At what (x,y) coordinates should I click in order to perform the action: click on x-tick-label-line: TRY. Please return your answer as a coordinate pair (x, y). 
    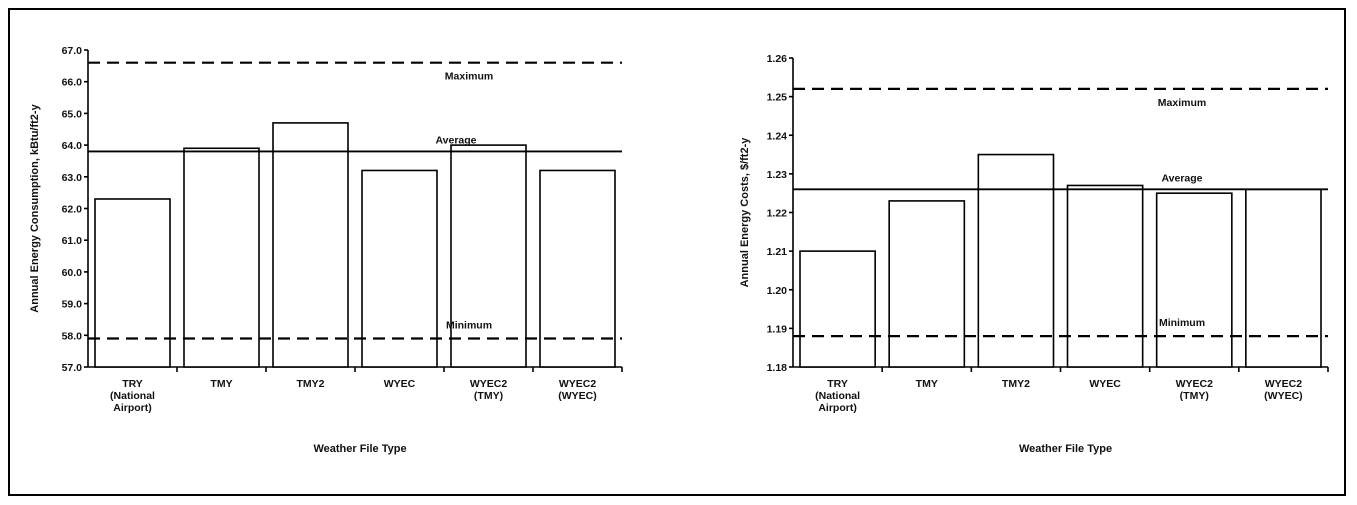
    Looking at the image, I should click on (132, 384).